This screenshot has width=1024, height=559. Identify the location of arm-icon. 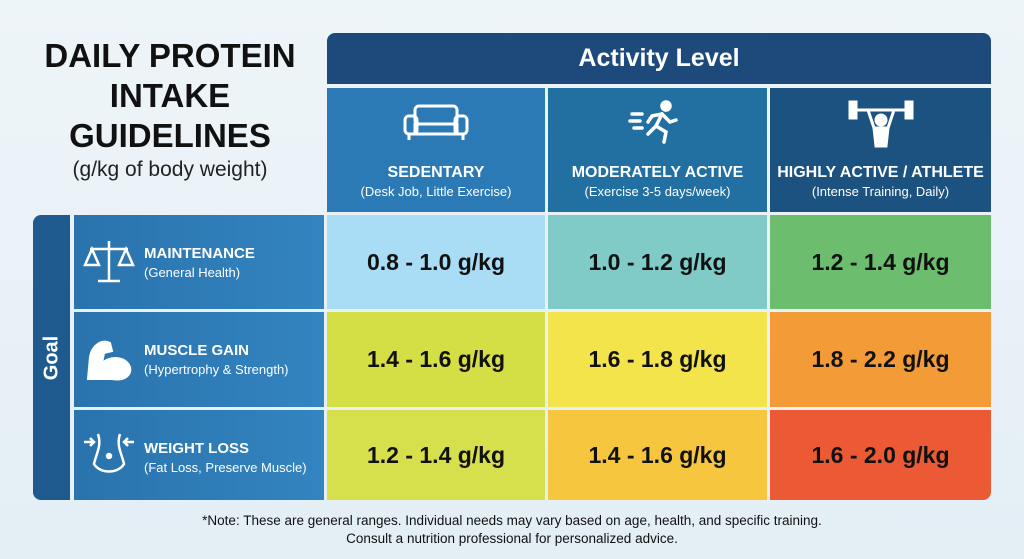
(109, 360).